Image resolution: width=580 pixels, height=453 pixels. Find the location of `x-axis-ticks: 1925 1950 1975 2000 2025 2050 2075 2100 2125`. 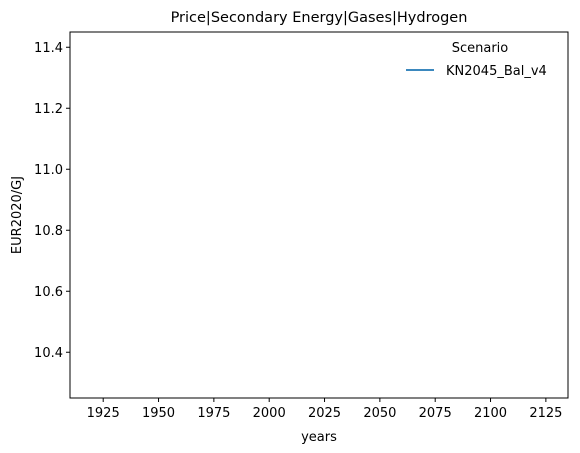

x-axis-ticks: 1925 1950 1975 2000 2025 2050 2075 2100 2125 is located at coordinates (324, 409).